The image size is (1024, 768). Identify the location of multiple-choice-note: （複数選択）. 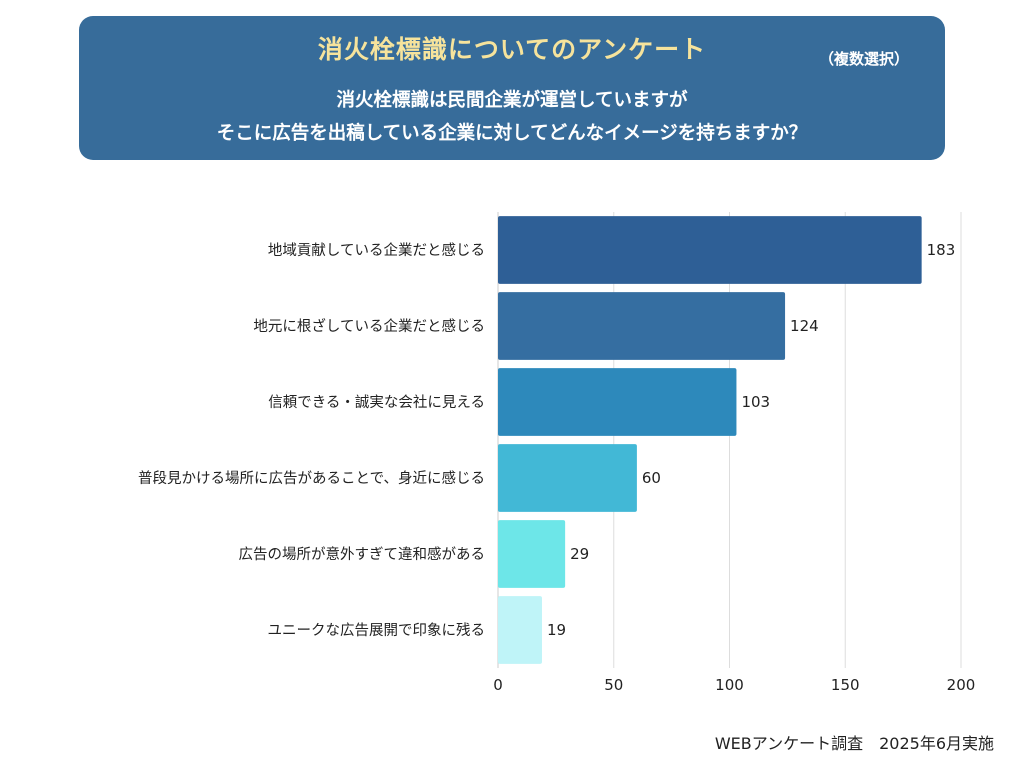
(863, 59).